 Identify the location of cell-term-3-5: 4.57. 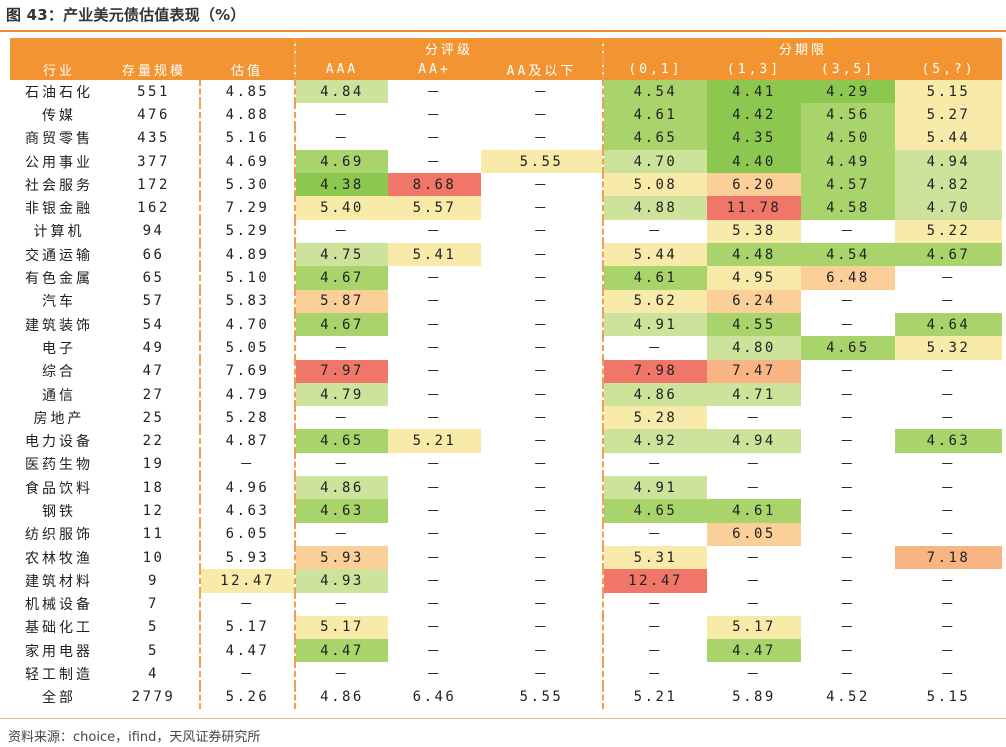
(848, 185).